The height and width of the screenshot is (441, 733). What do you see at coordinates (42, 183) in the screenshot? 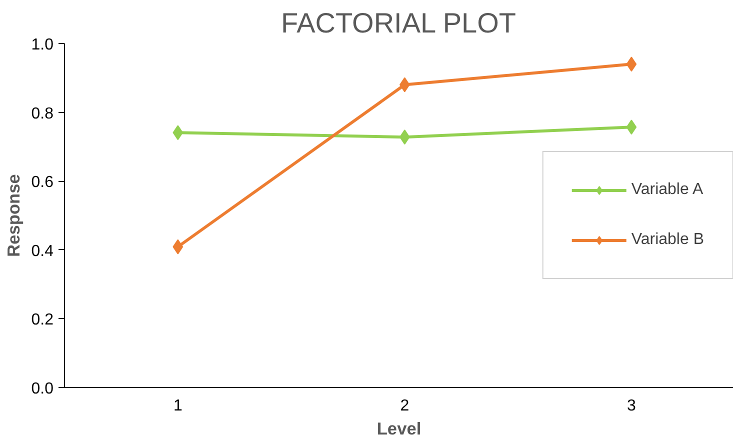
I see `y-tick-label: 0.6` at bounding box center [42, 183].